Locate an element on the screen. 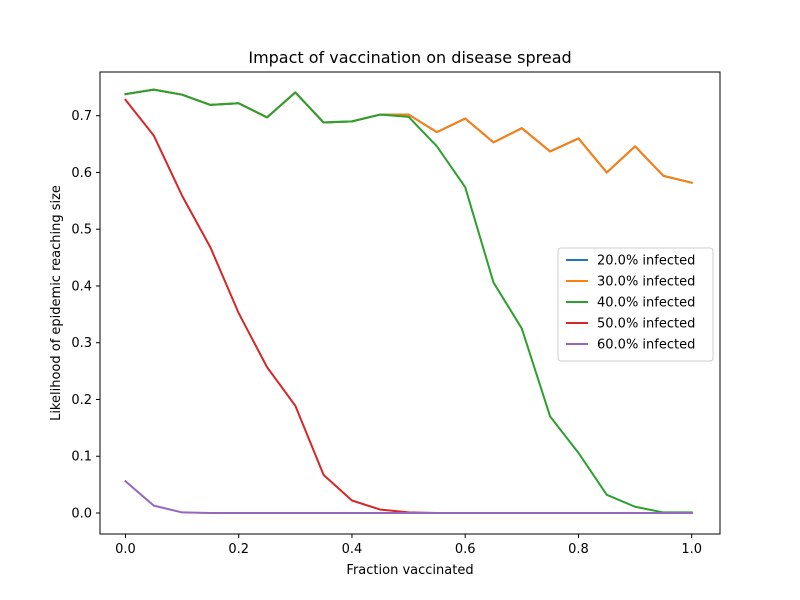 This screenshot has height=600, width=800. chart-title: Impact of vaccination on disease spread is located at coordinates (409, 57).